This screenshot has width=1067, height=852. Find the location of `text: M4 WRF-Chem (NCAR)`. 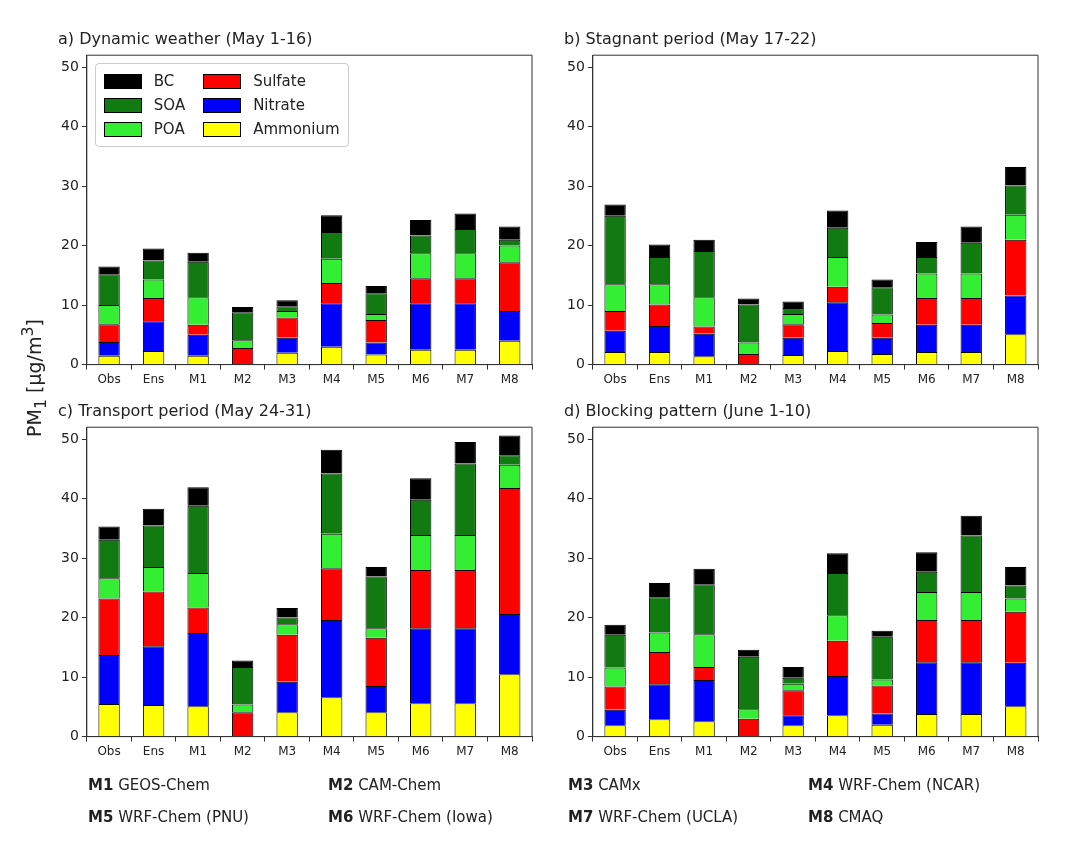

text: M4 WRF-Chem (NCAR) is located at coordinates (895, 785).